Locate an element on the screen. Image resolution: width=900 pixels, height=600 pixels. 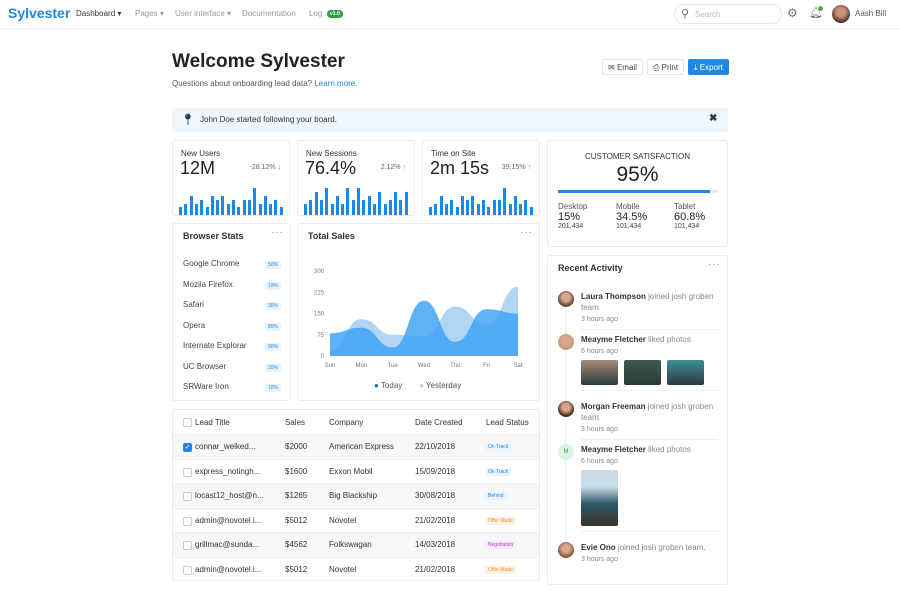
nav-pages: Pages ▾ is located at coordinates (149, 13).